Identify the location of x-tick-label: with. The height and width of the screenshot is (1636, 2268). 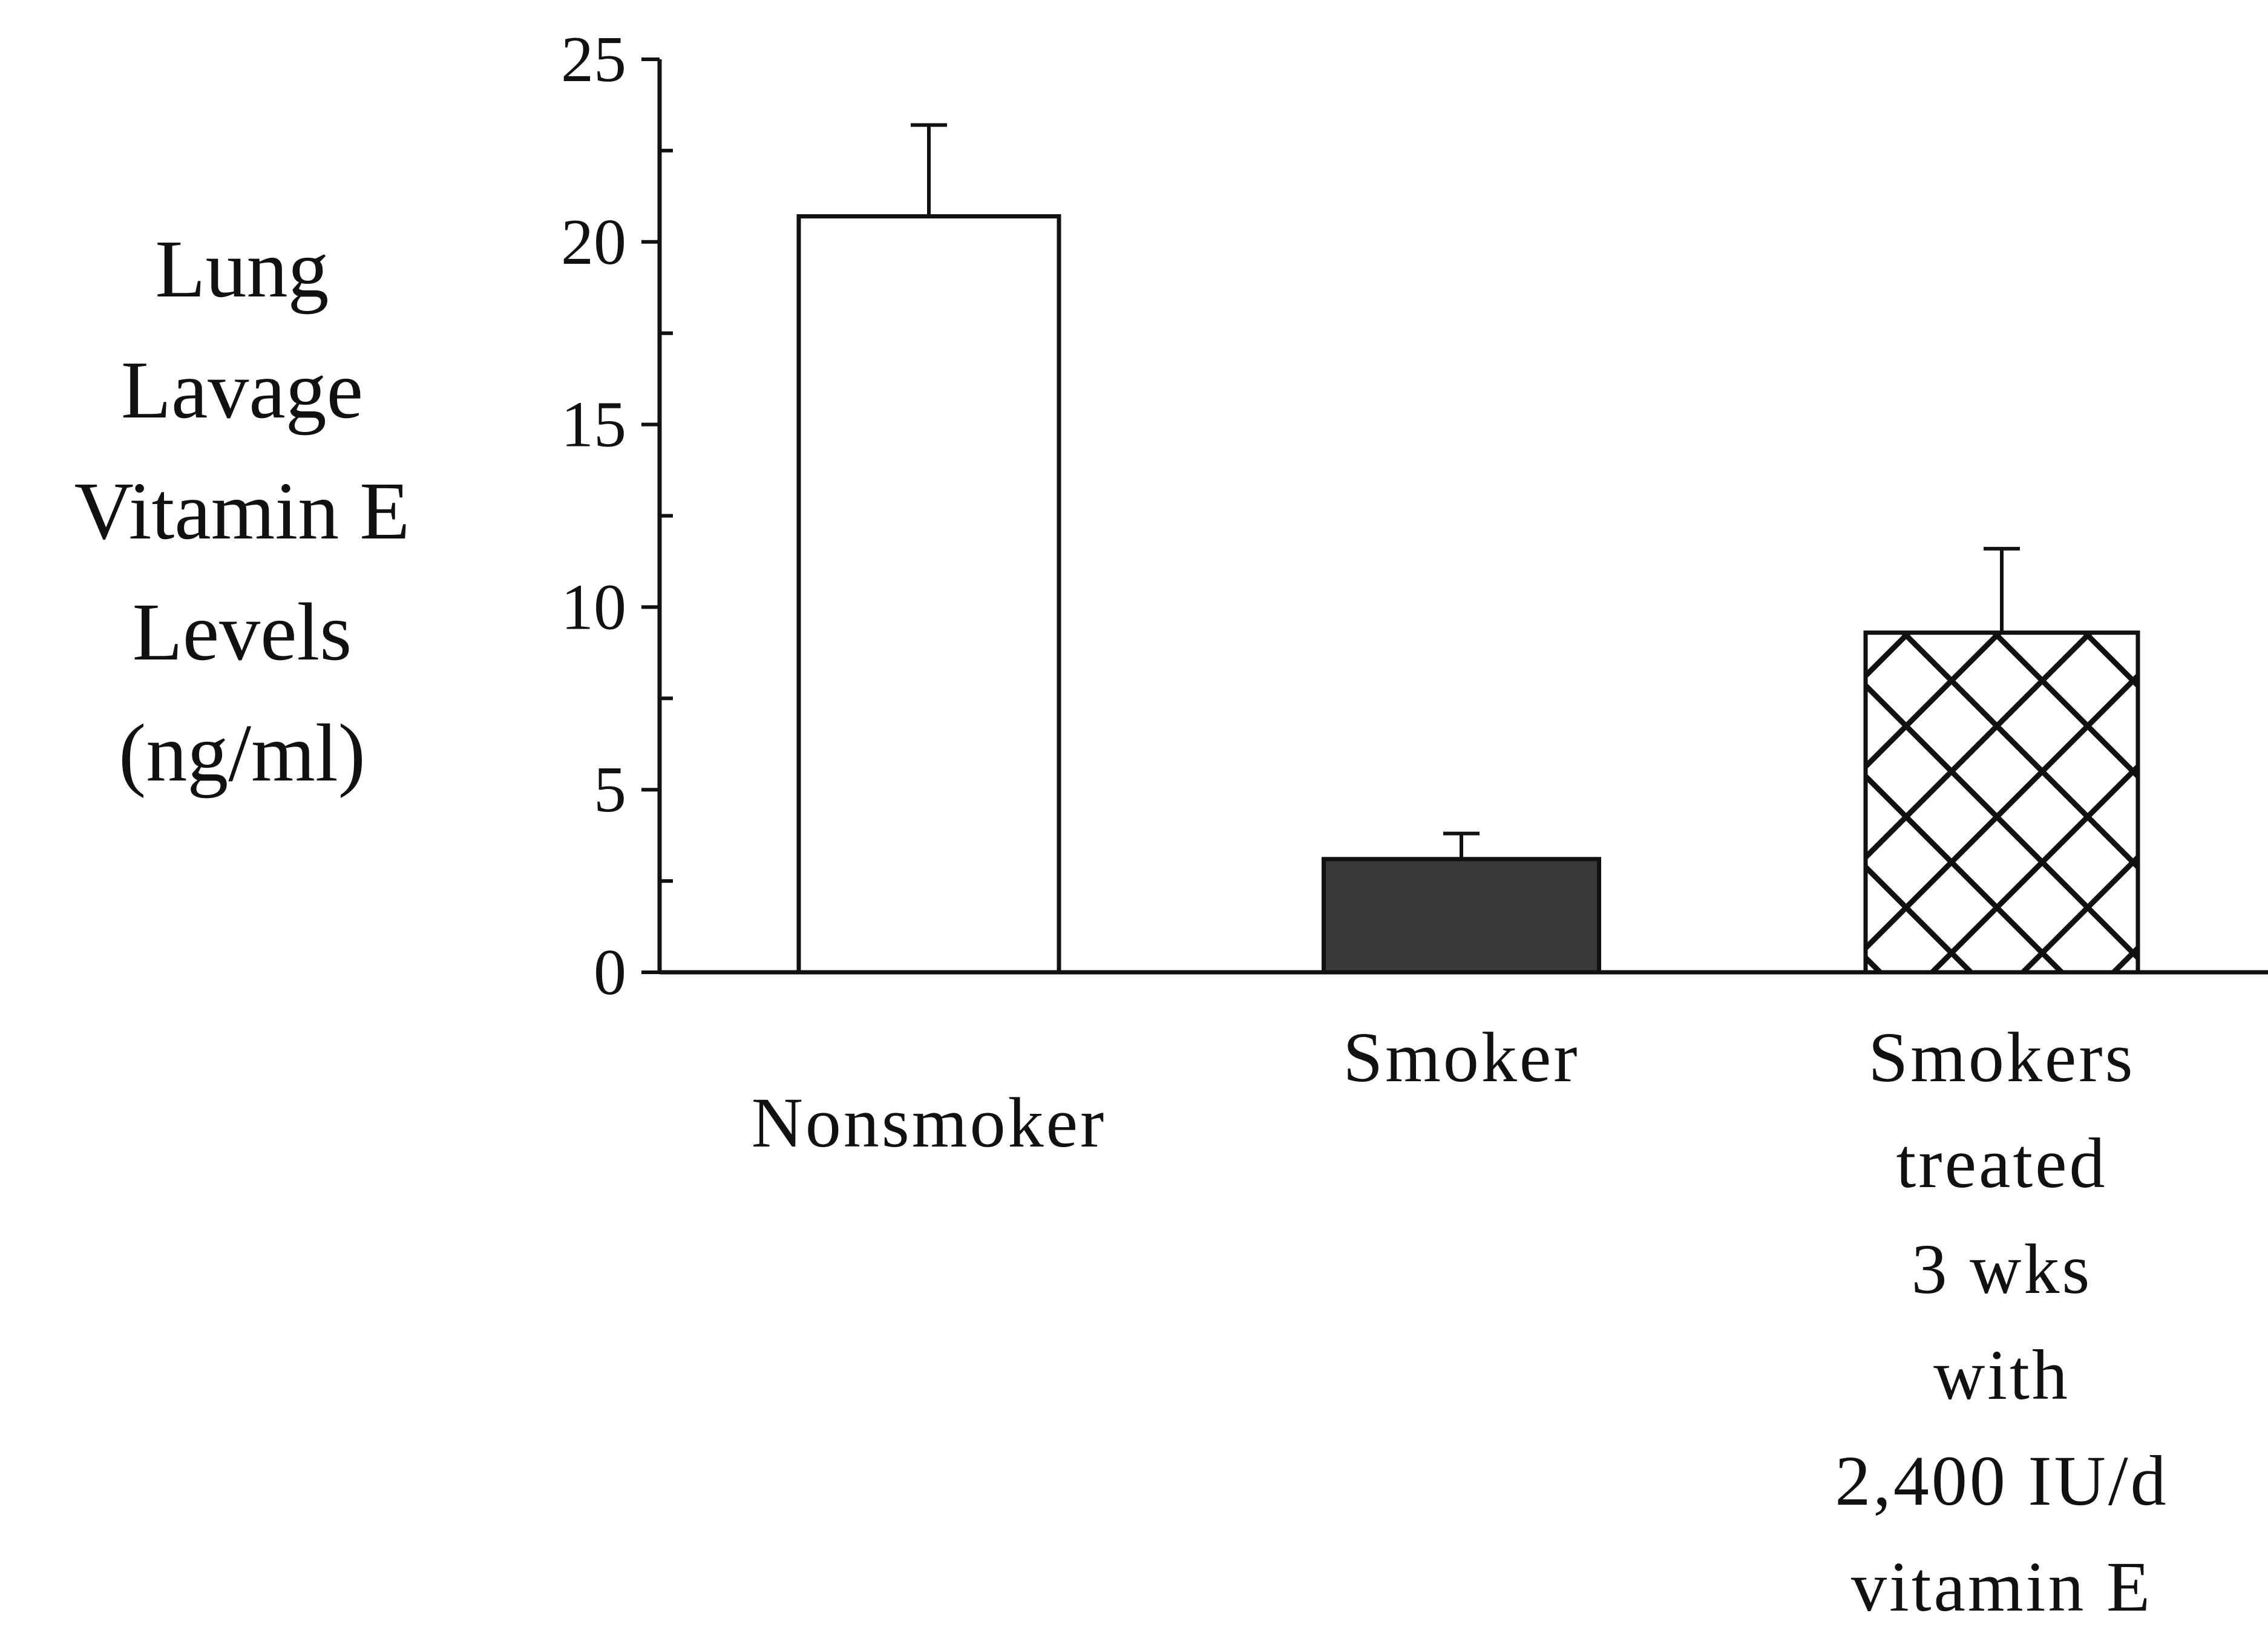
(2002, 1375).